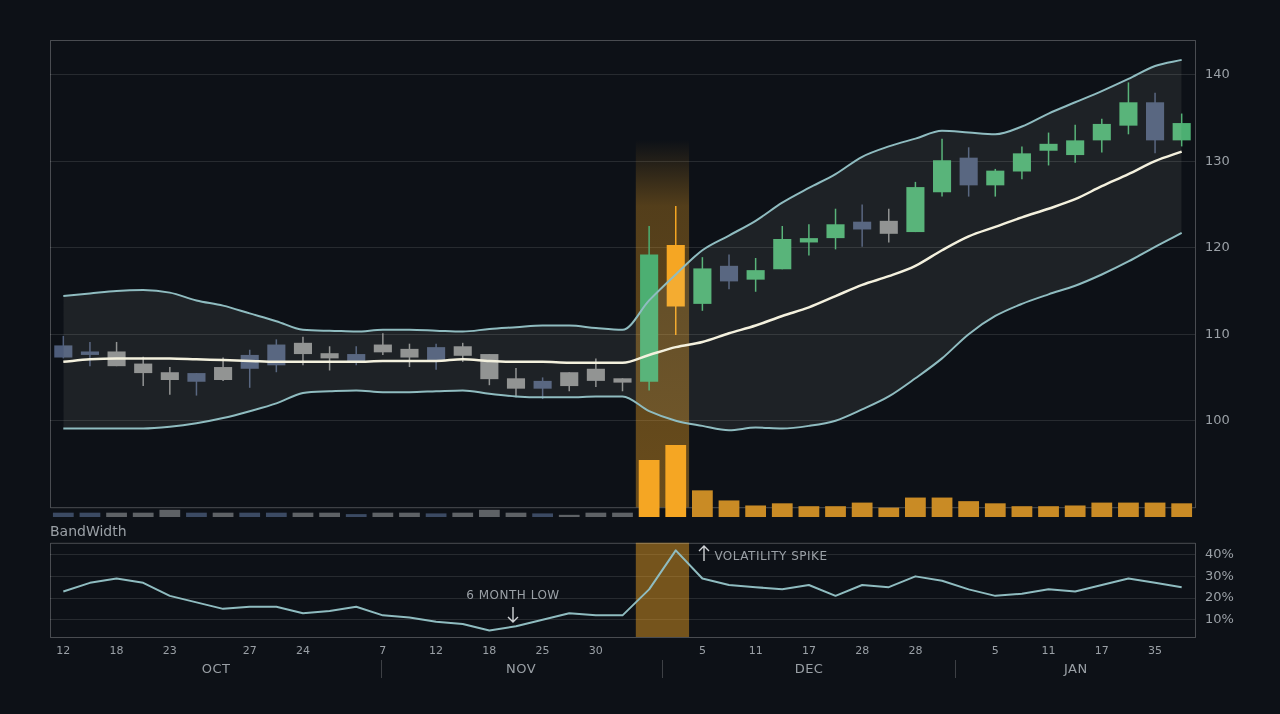  What do you see at coordinates (809, 668) in the screenshot?
I see `text: DEC` at bounding box center [809, 668].